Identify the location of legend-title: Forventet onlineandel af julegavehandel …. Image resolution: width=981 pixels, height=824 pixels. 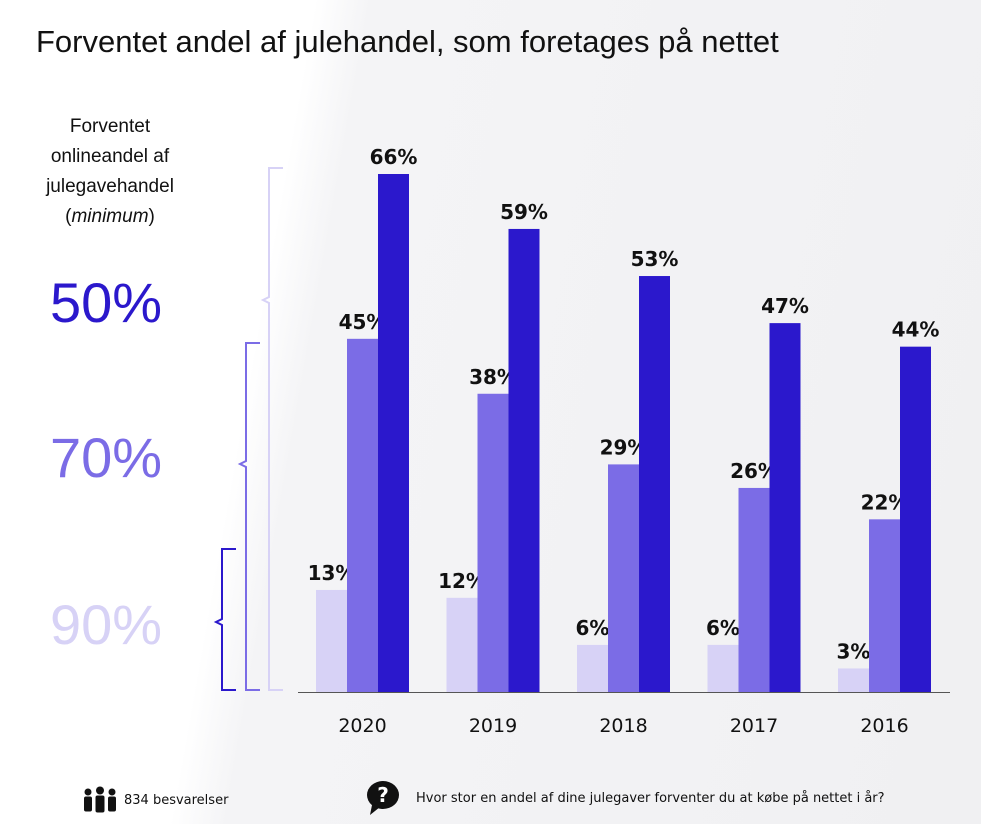
(110, 172).